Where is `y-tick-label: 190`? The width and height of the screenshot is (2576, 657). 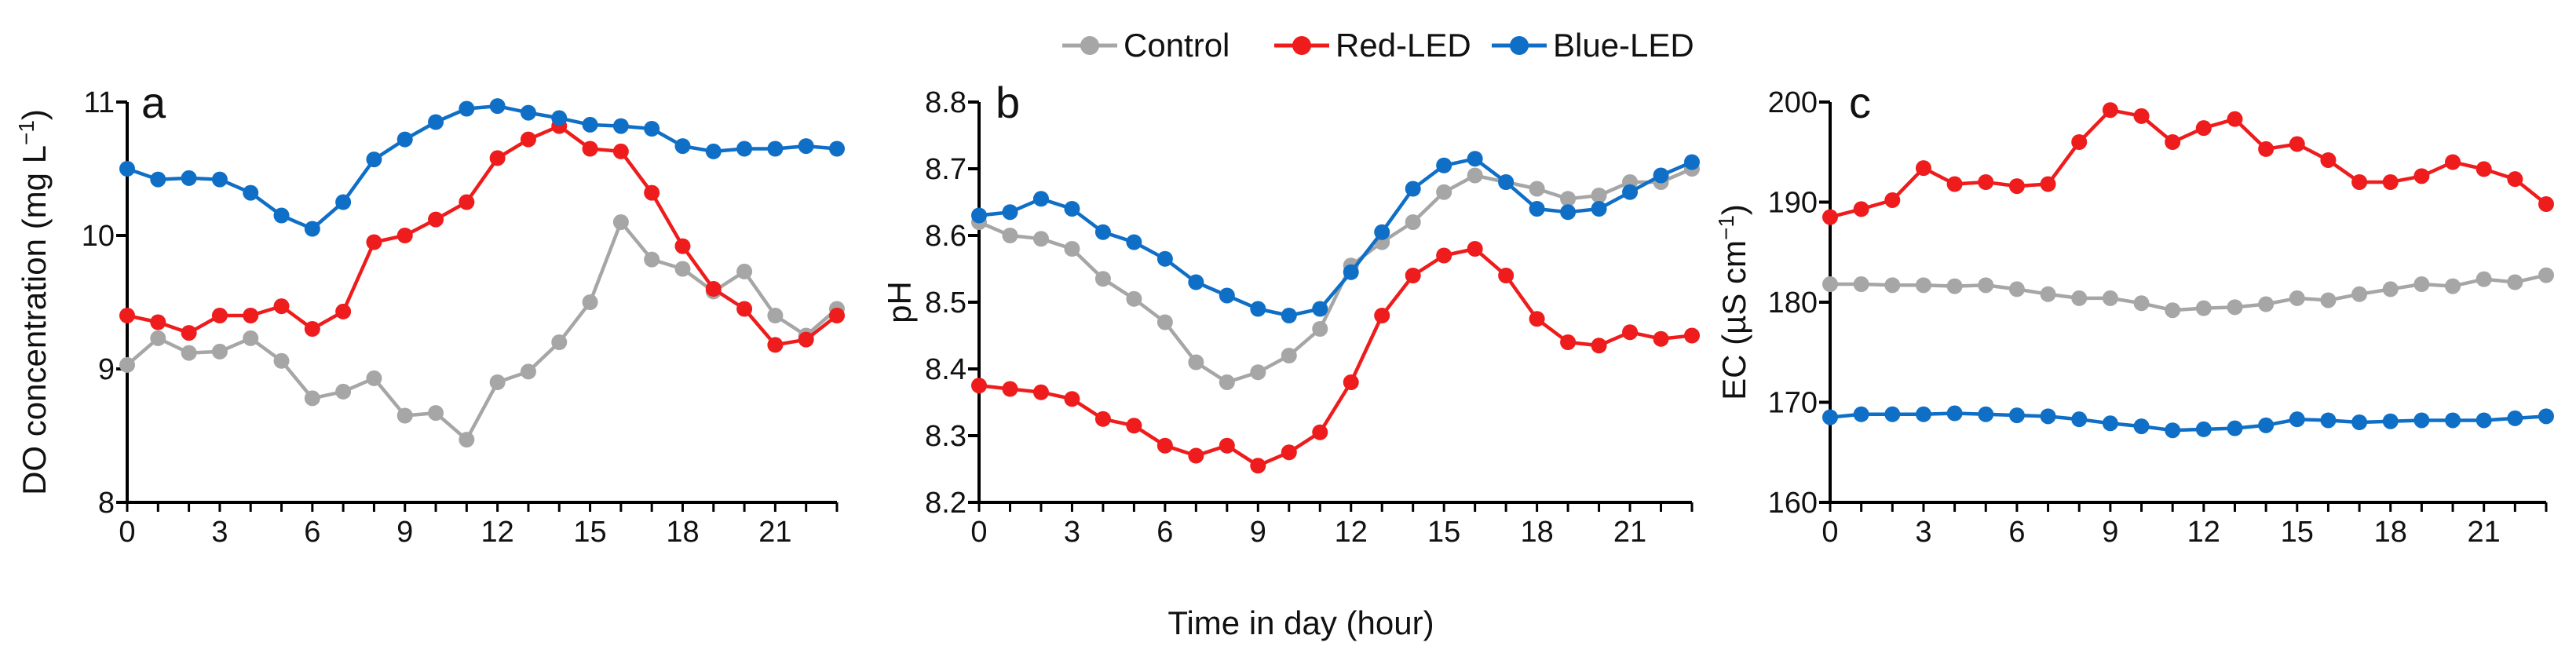
y-tick-label: 190 is located at coordinates (1793, 203).